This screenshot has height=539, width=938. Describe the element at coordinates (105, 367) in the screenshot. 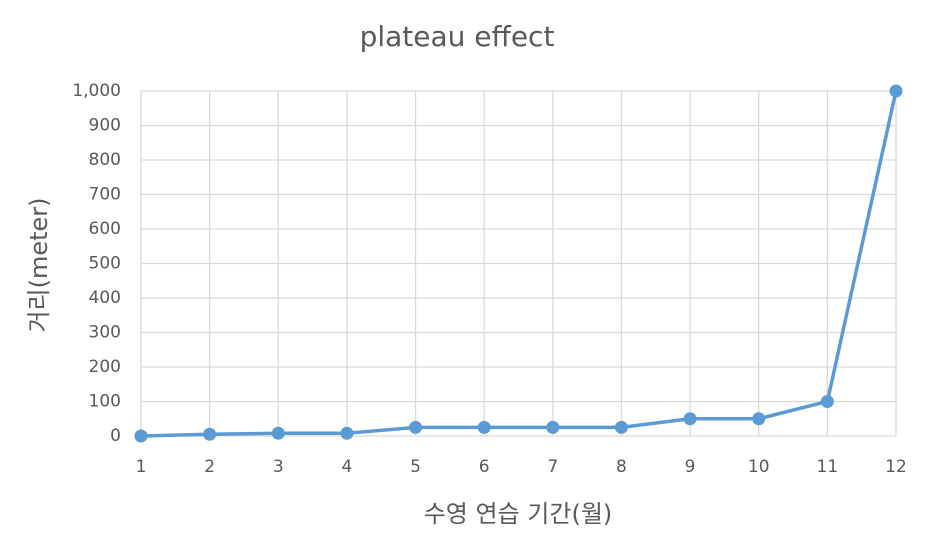

I see `y-tick-label: 200` at that location.